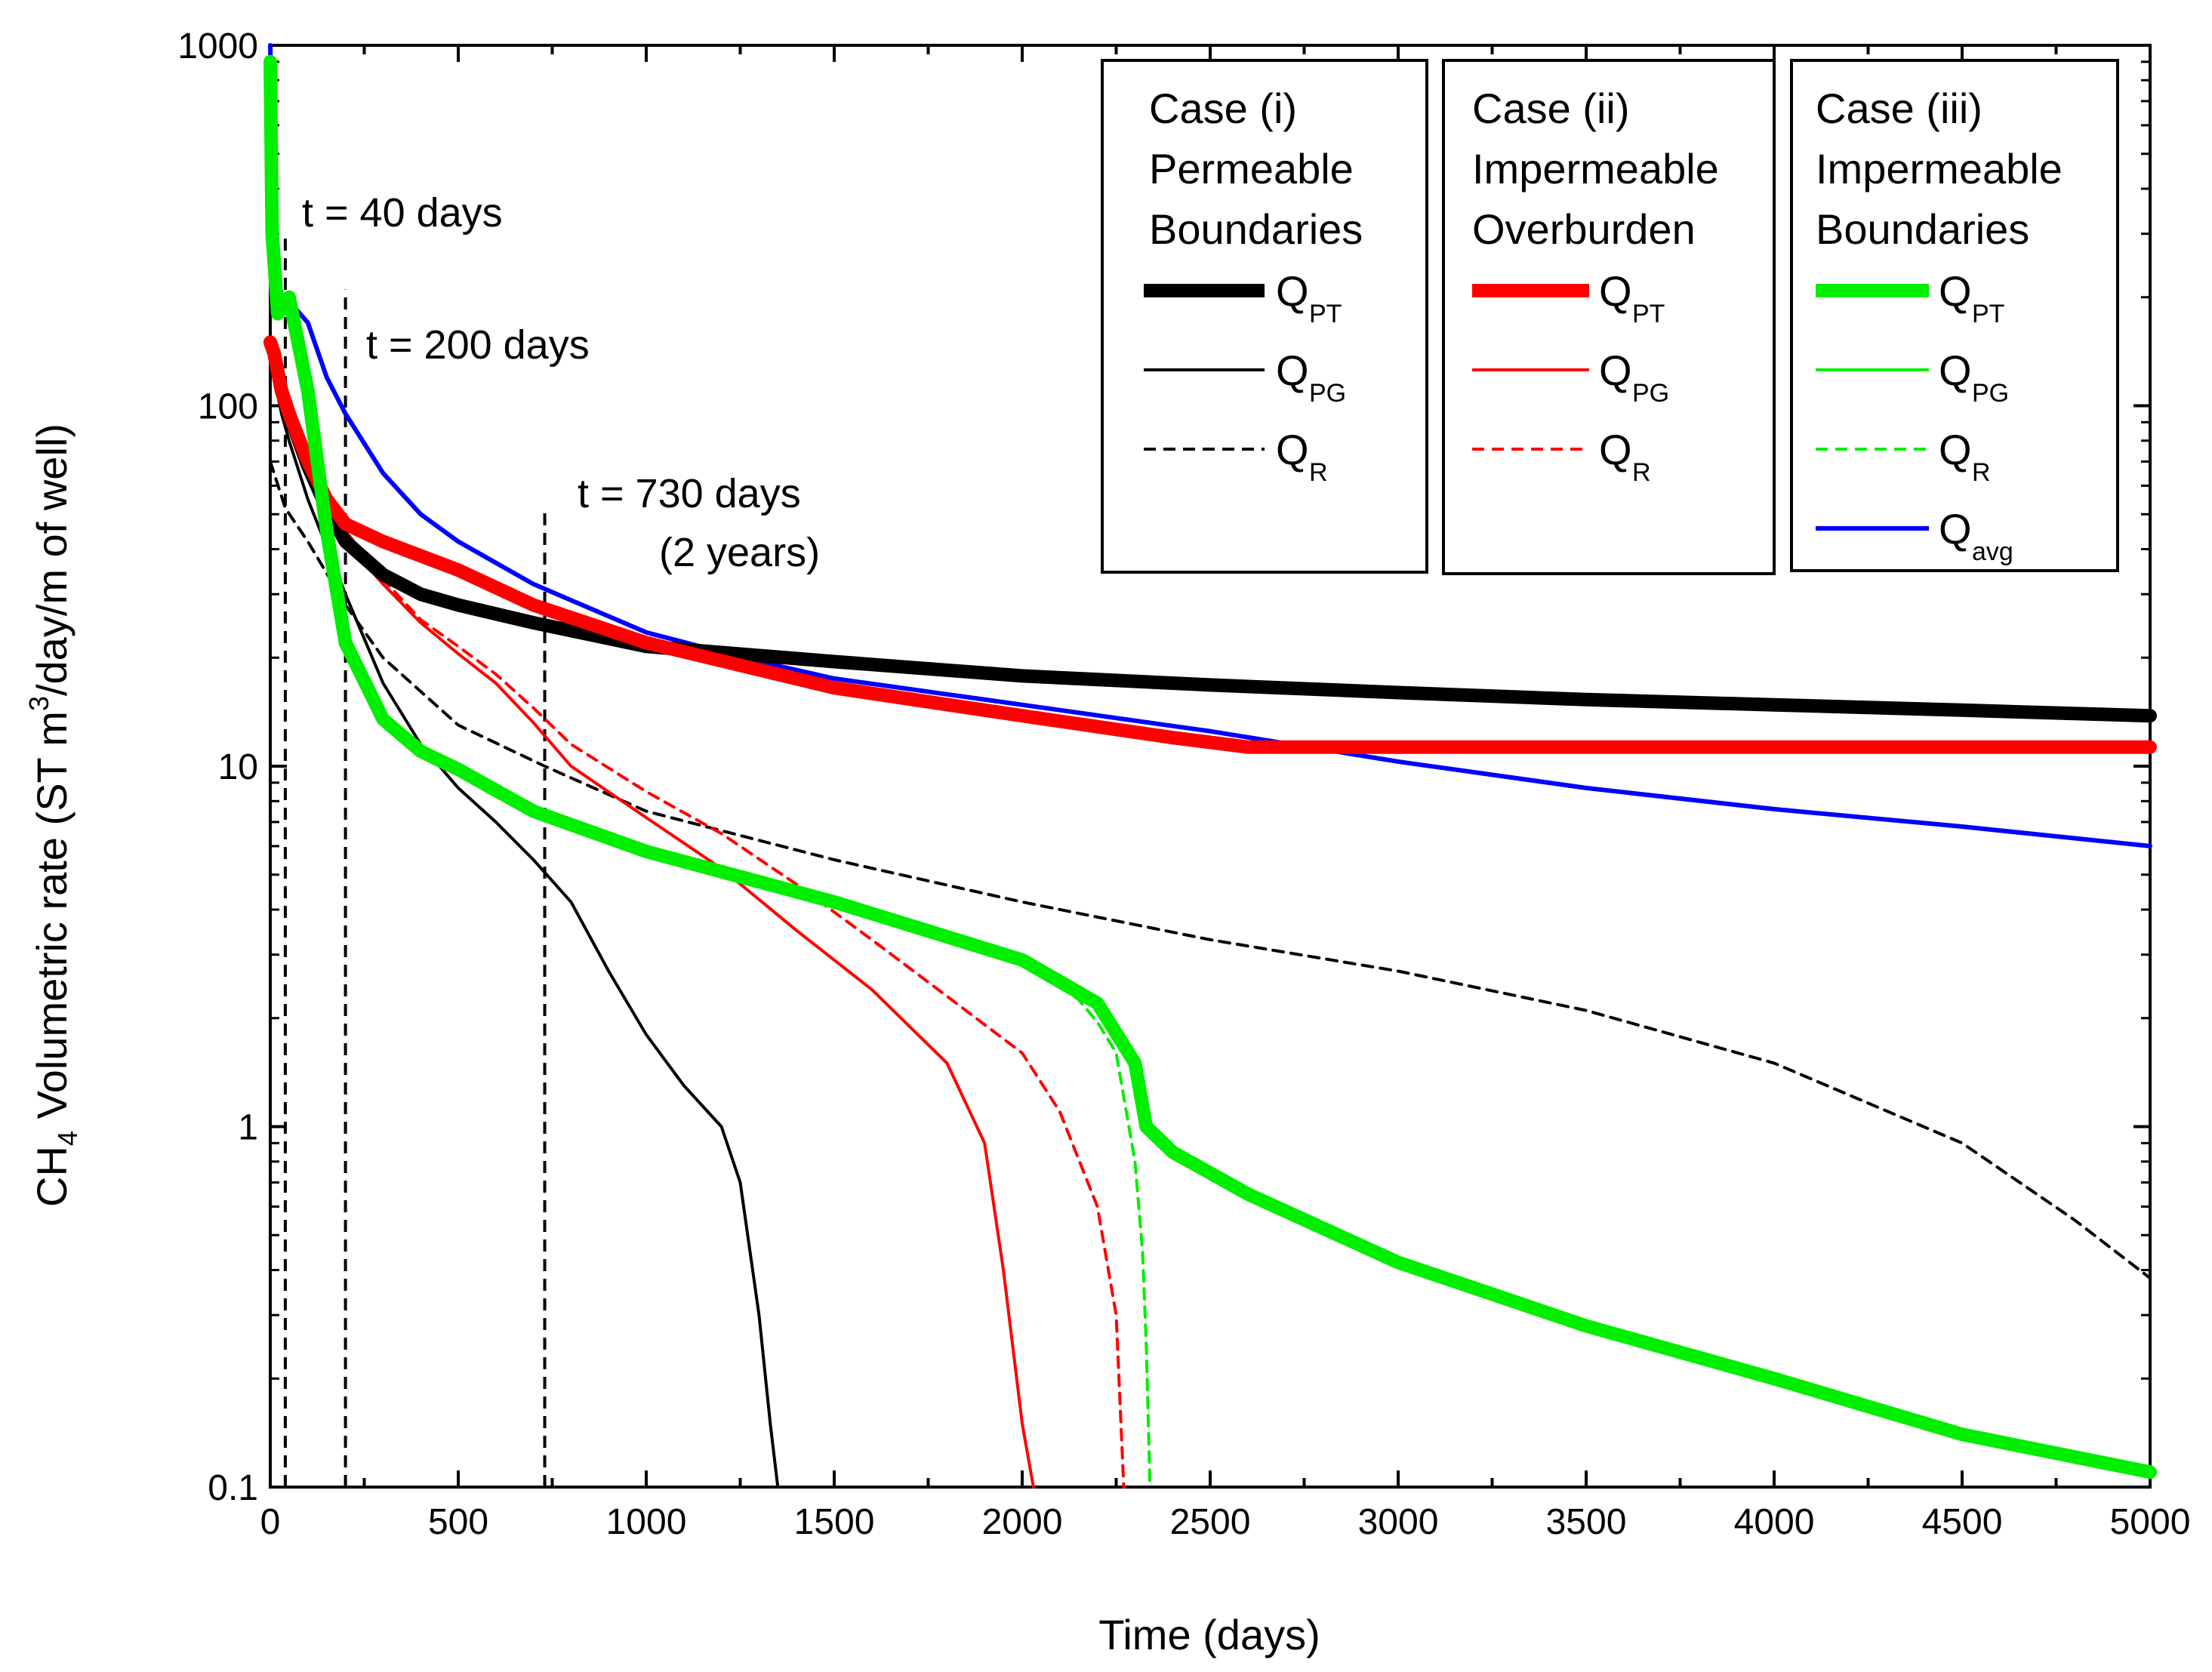  Describe the element at coordinates (402, 213) in the screenshot. I see `marker-label-t40: t = 40 days` at that location.